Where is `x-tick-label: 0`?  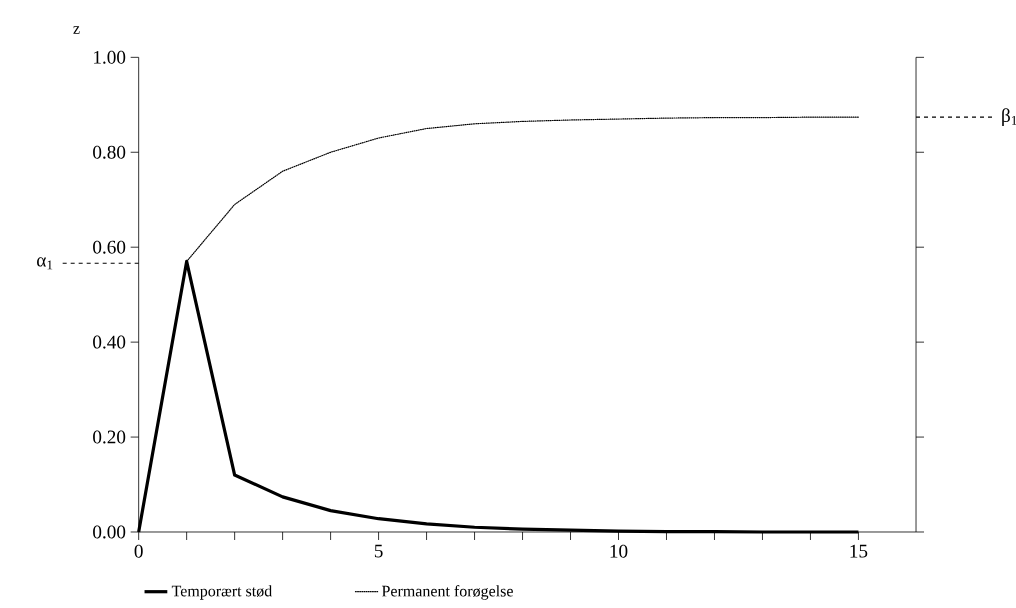 x-tick-label: 0 is located at coordinates (138, 551).